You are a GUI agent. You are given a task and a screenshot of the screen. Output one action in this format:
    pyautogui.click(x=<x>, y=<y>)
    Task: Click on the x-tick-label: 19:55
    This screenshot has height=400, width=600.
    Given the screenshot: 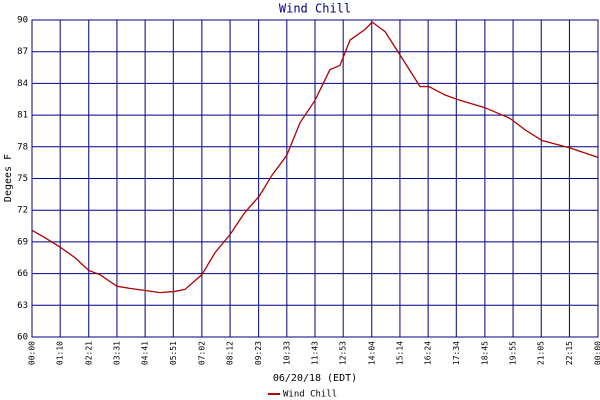 What is the action you would take?
    pyautogui.click(x=513, y=353)
    